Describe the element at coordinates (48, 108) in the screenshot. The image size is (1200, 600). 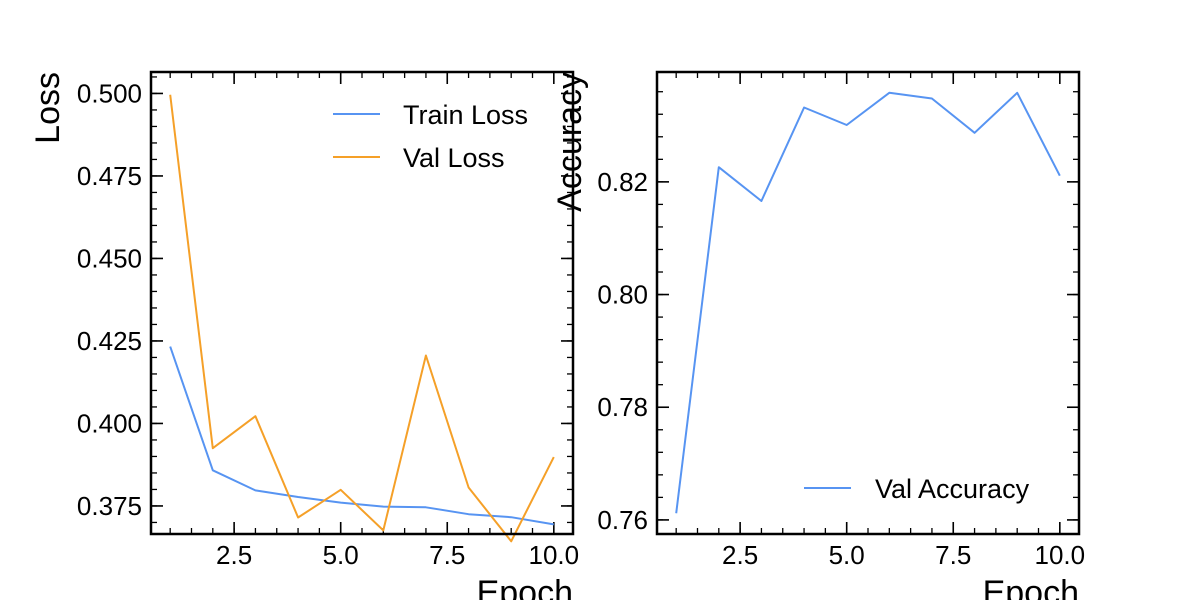
I see `y-axis-title: Loss` at that location.